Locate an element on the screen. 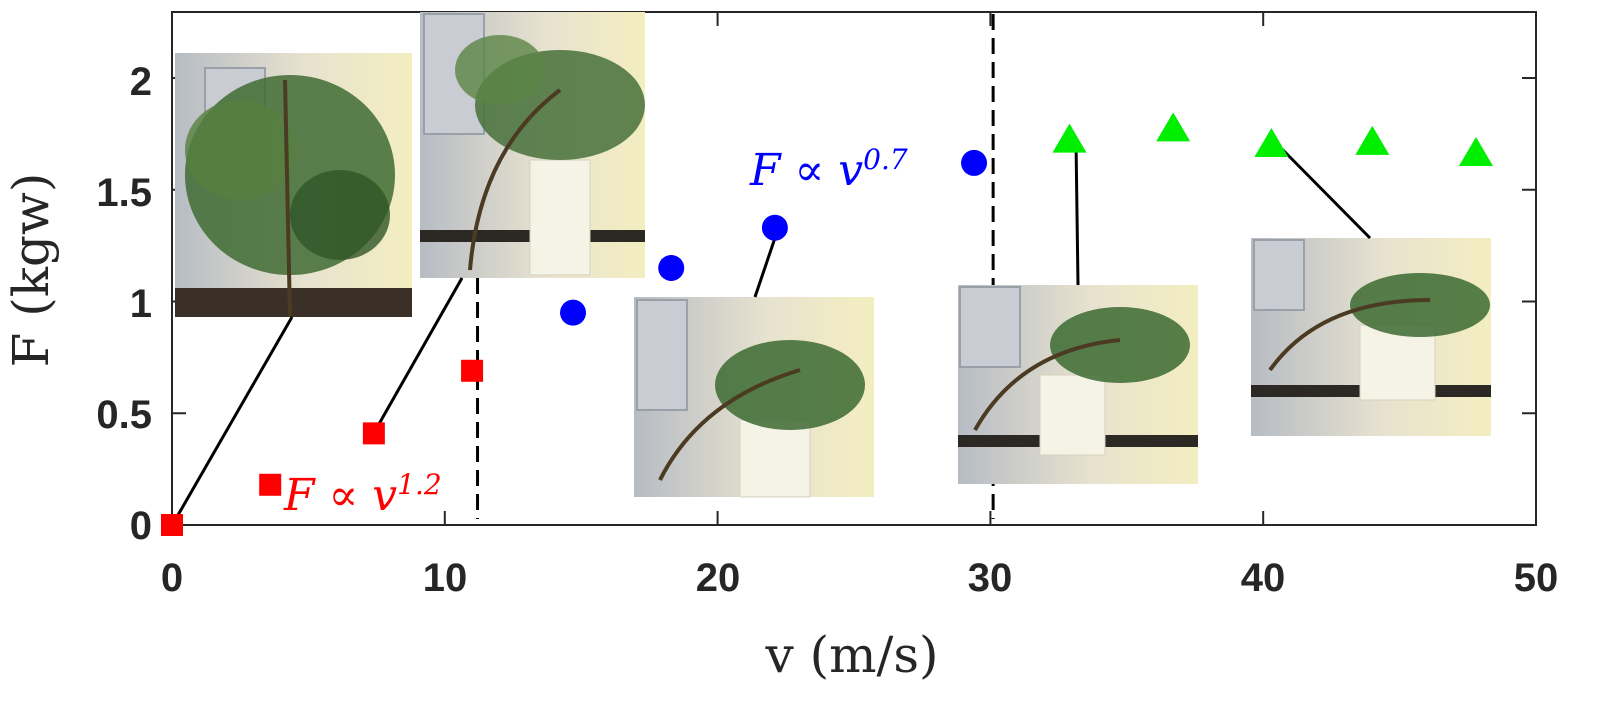 Image resolution: width=1607 pixels, height=705 pixels. x-tick-label: 30 is located at coordinates (990, 578).